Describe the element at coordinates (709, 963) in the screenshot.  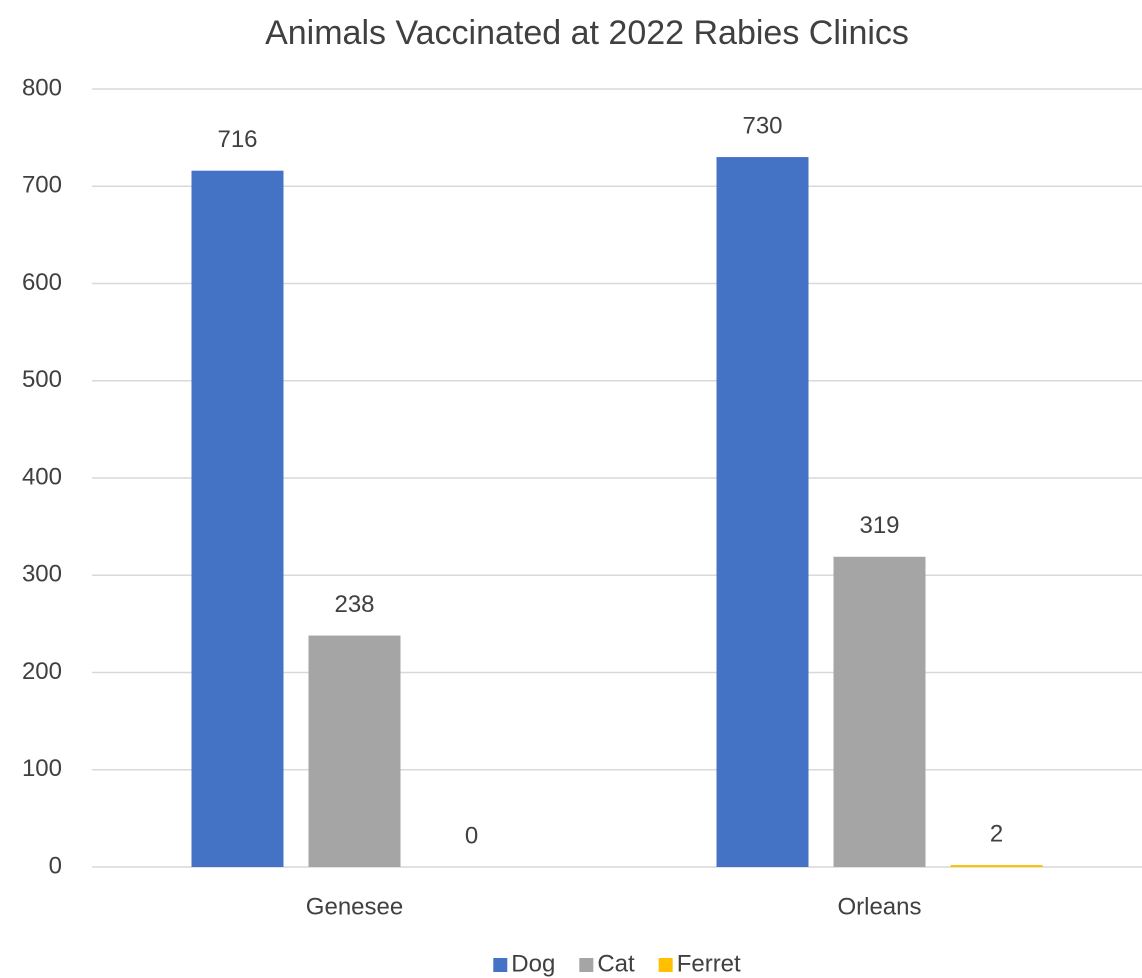
I see `legend-label: Ferret` at that location.